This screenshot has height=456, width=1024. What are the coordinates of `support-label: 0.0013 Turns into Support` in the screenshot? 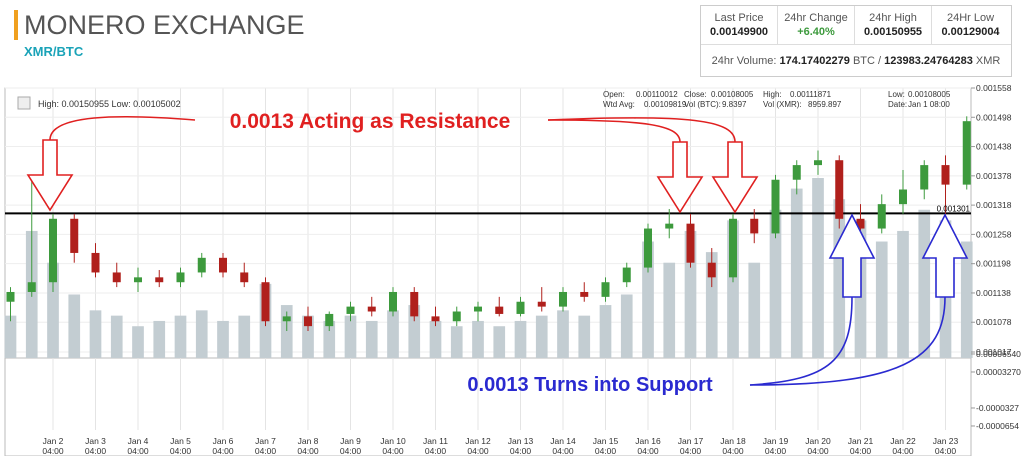 It's located at (590, 385).